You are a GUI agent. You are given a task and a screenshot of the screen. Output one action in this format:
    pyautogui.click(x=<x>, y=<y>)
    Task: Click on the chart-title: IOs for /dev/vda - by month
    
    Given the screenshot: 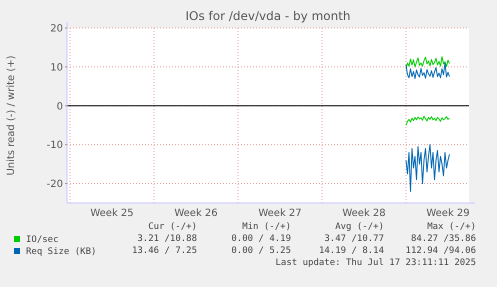 What is the action you would take?
    pyautogui.click(x=268, y=16)
    